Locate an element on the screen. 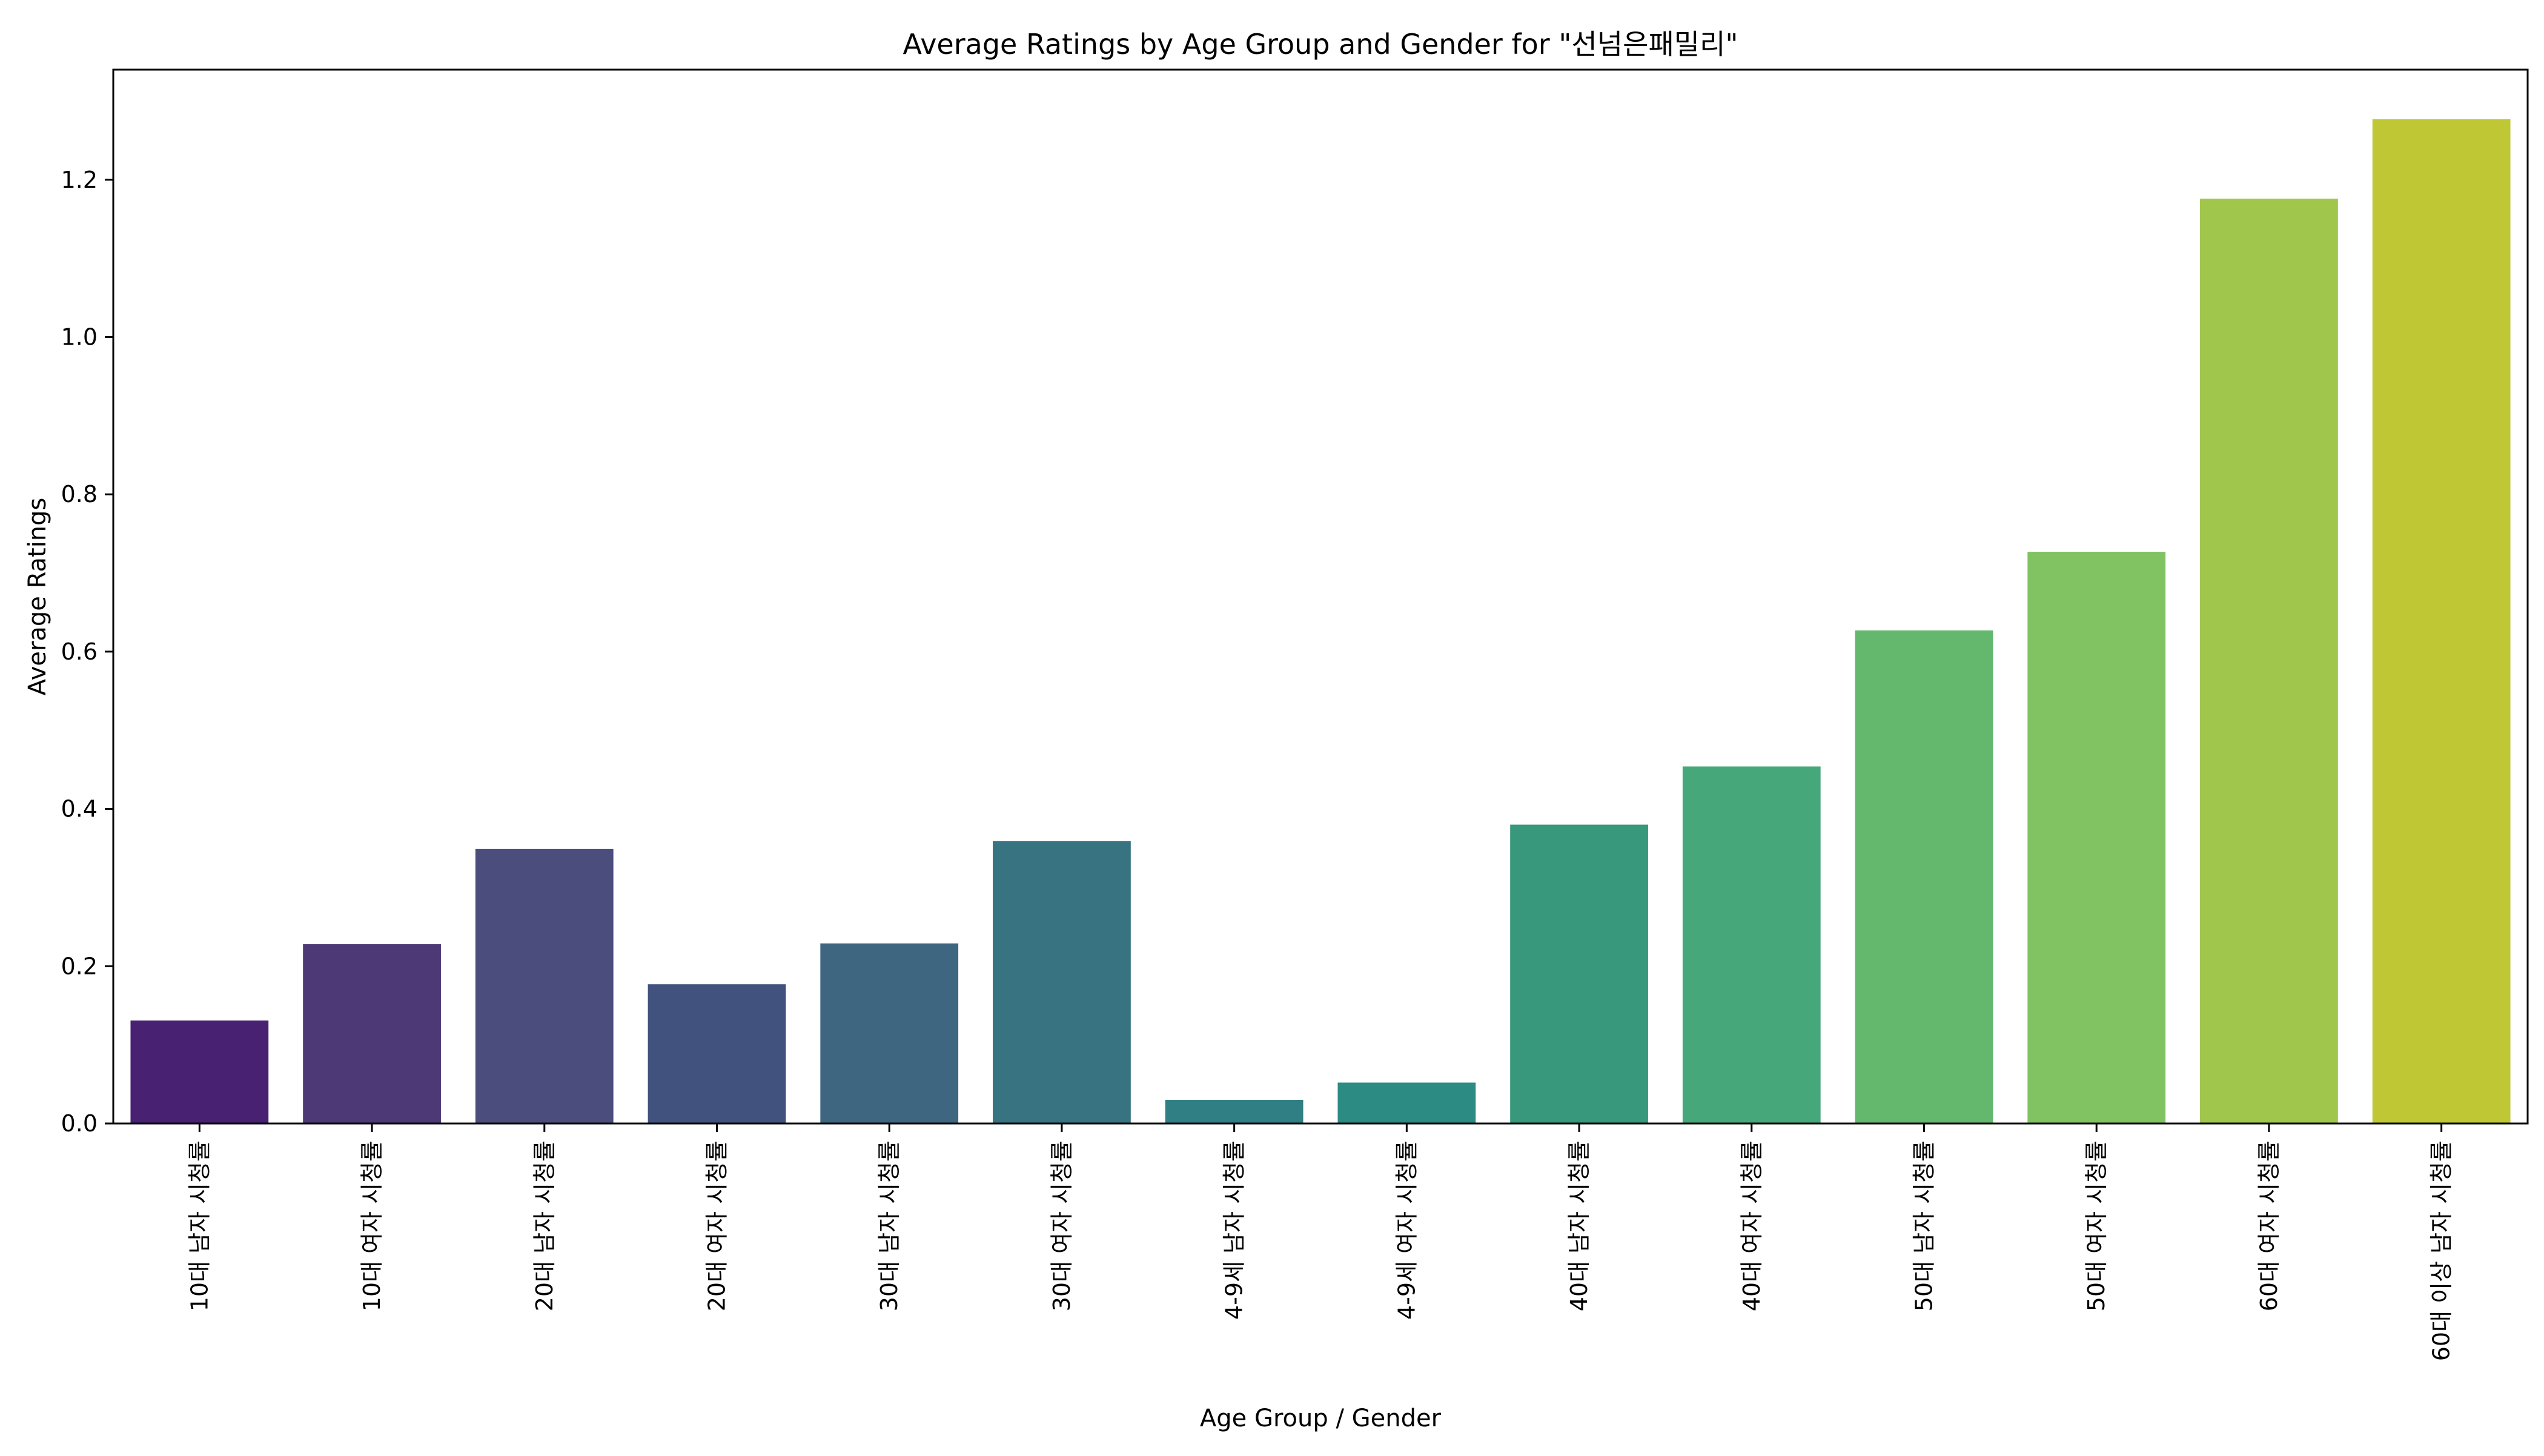 Image resolution: width=2544 pixels, height=1456 pixels. x-tick-label-6: 4-9세 남자 시청률 is located at coordinates (1234, 1230).